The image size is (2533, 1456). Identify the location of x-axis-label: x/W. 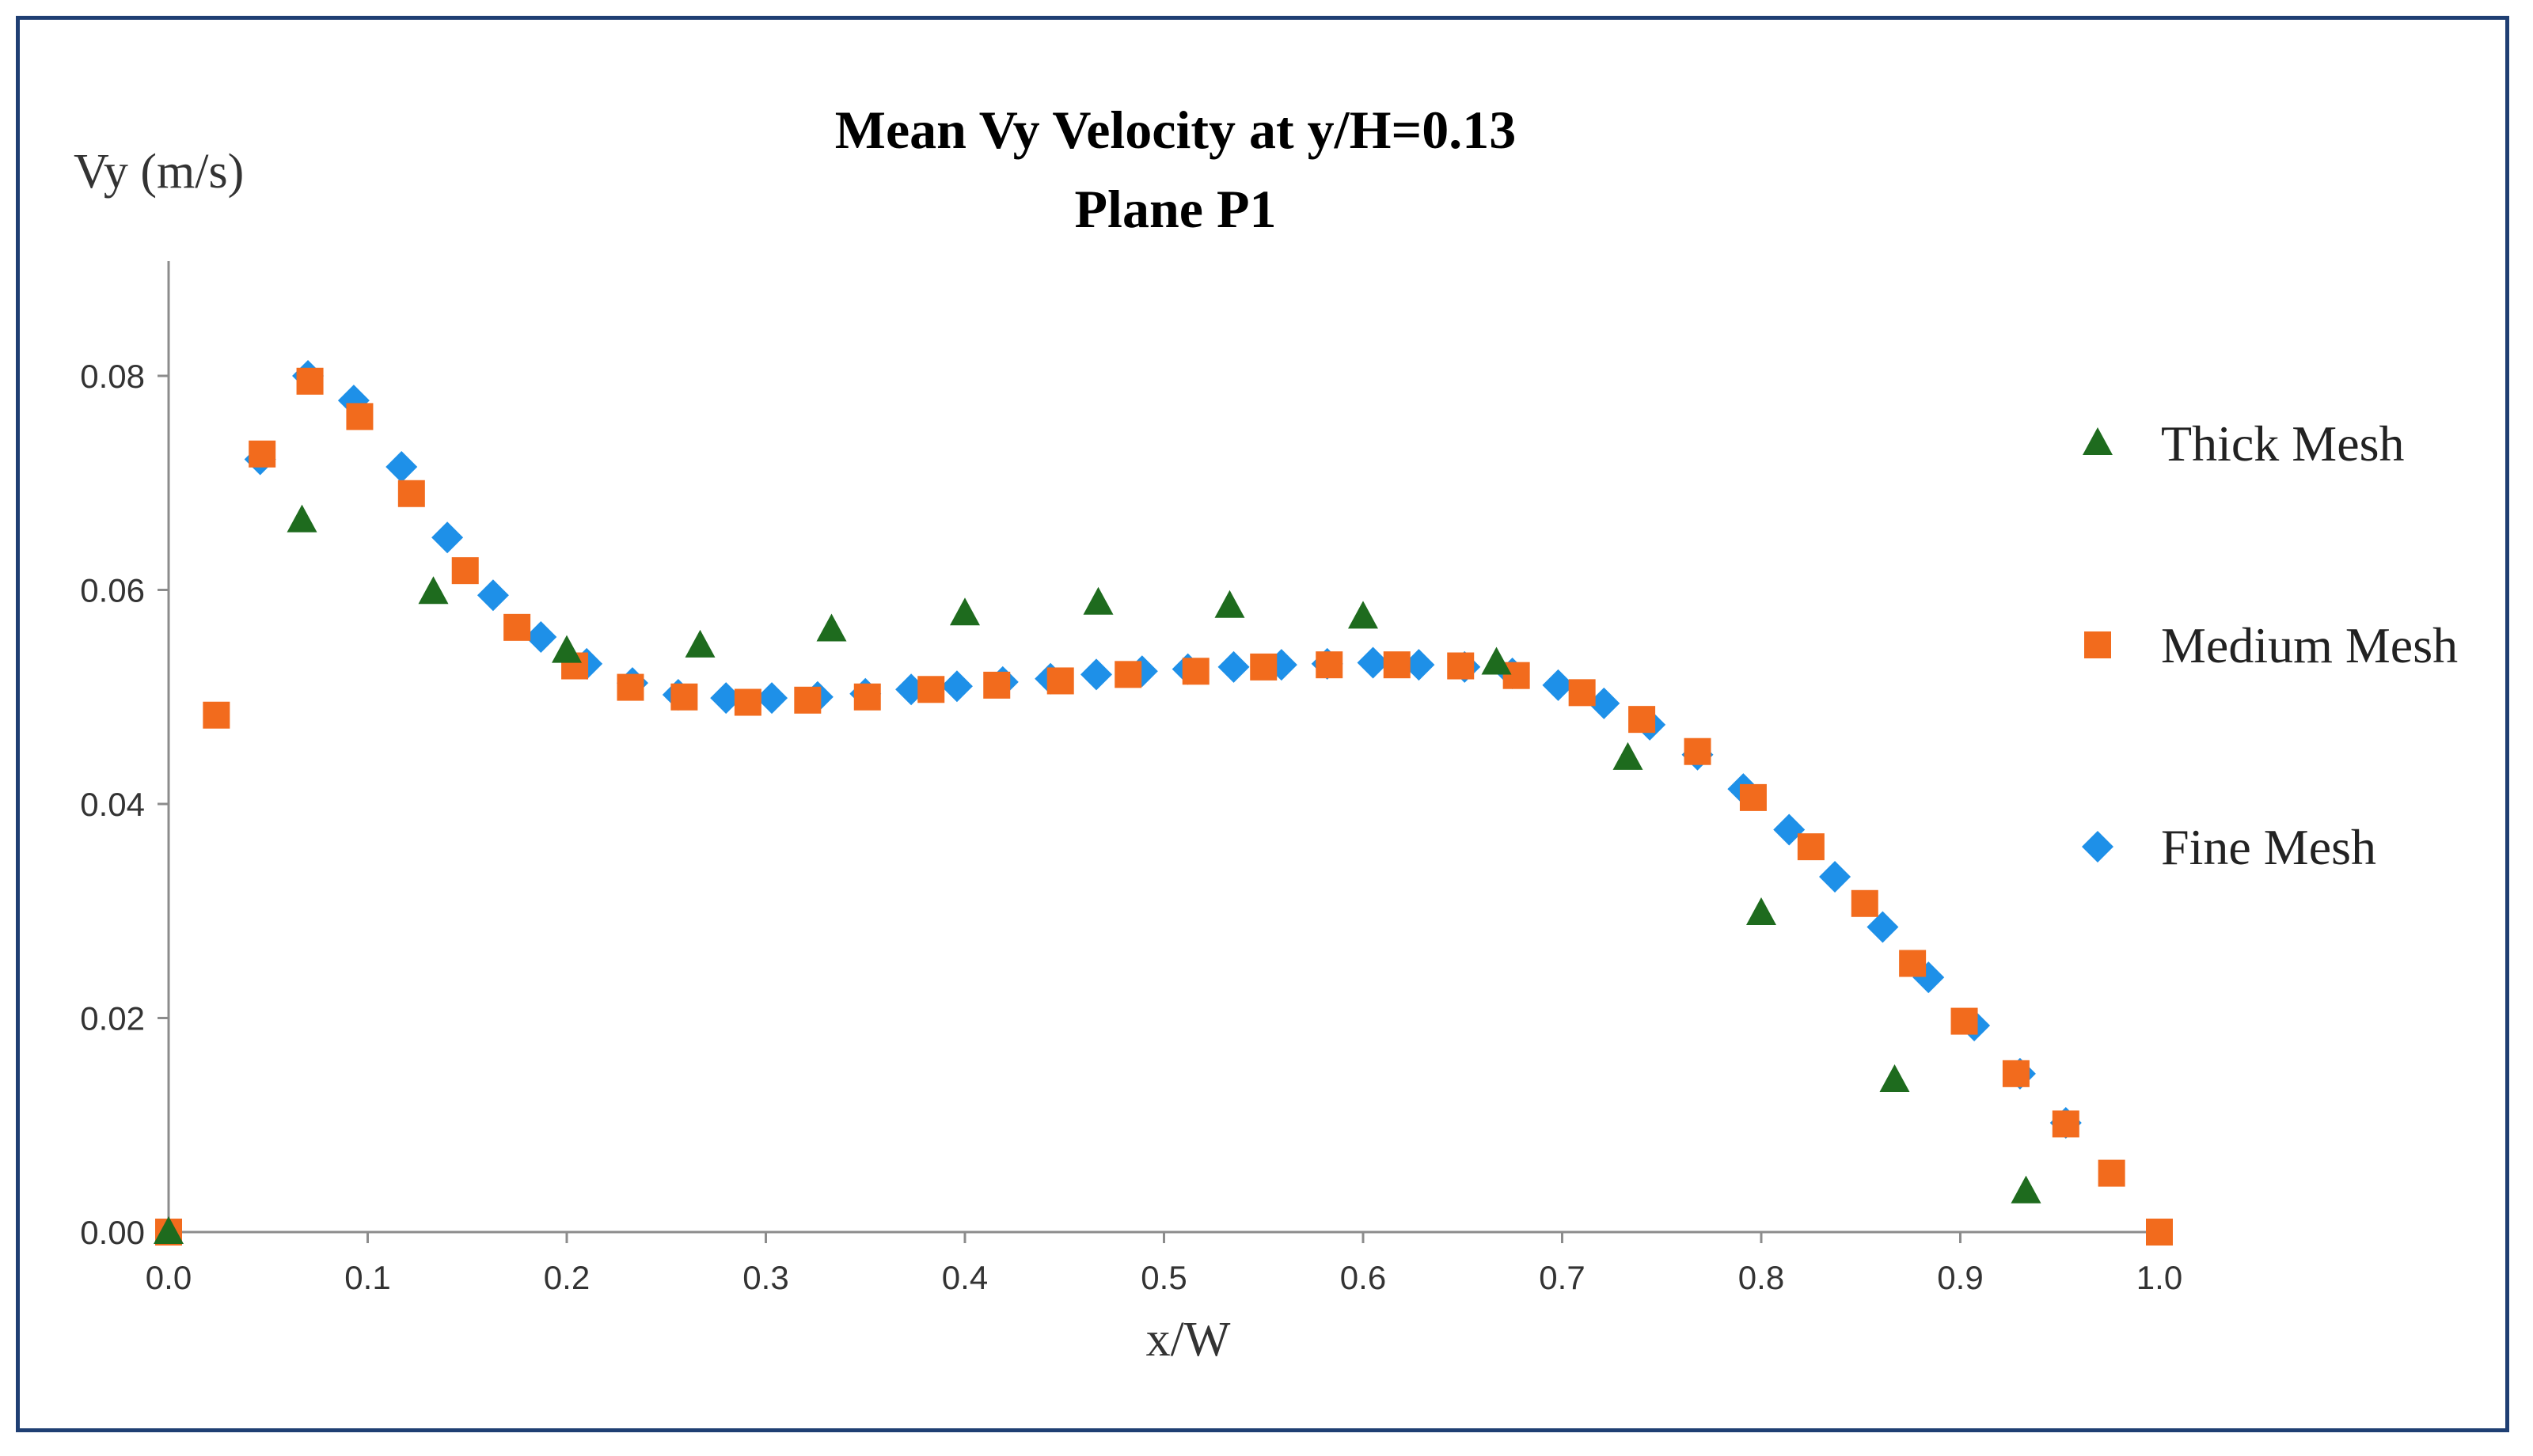
(1188, 1340).